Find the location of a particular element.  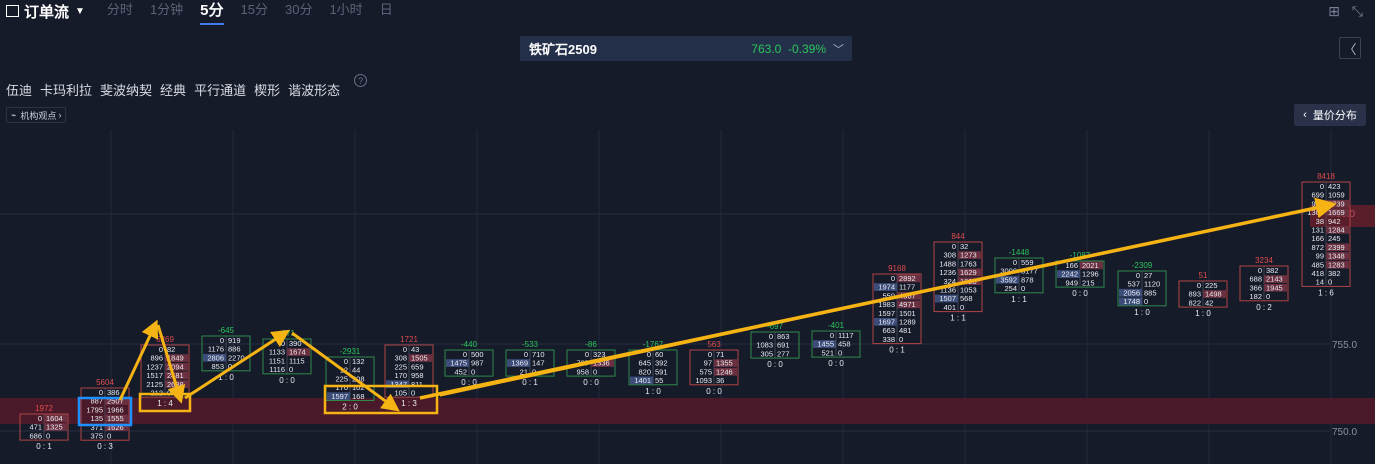

back-button: 〈 is located at coordinates (1350, 48).